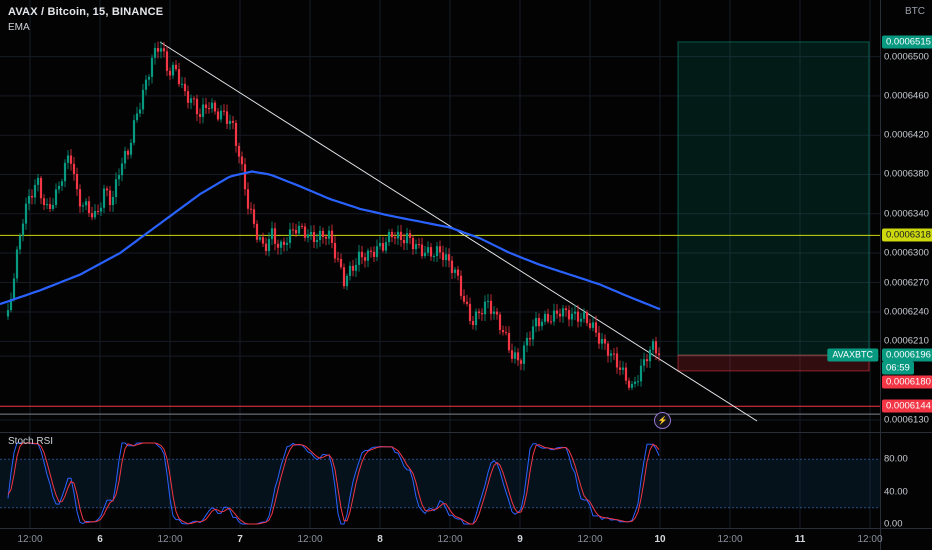 The height and width of the screenshot is (550, 932). I want to click on chart-legend: AVAX / Bitcoin, 15, BINANCE EMA, so click(85, 19).